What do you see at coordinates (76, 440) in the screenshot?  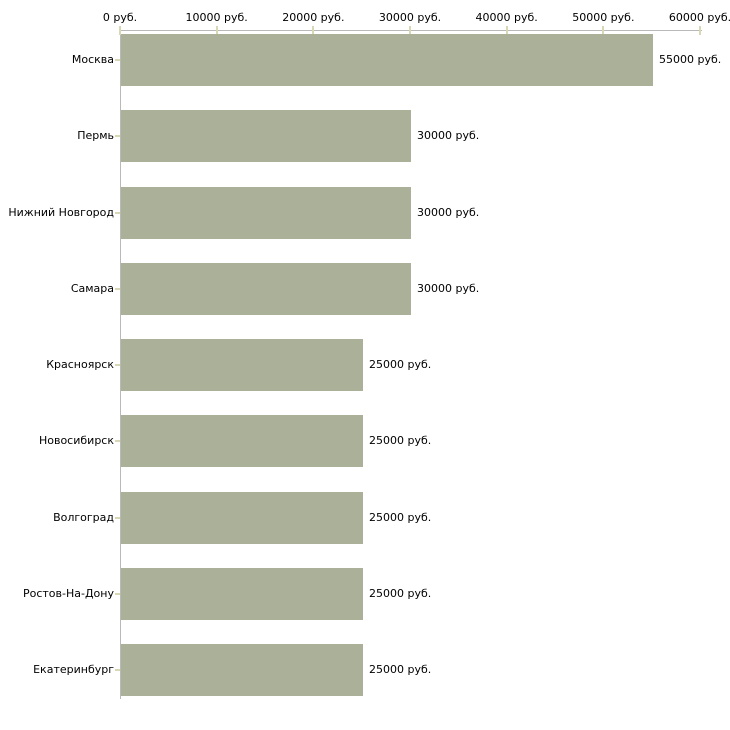 I see `category-label: Новосибирск` at bounding box center [76, 440].